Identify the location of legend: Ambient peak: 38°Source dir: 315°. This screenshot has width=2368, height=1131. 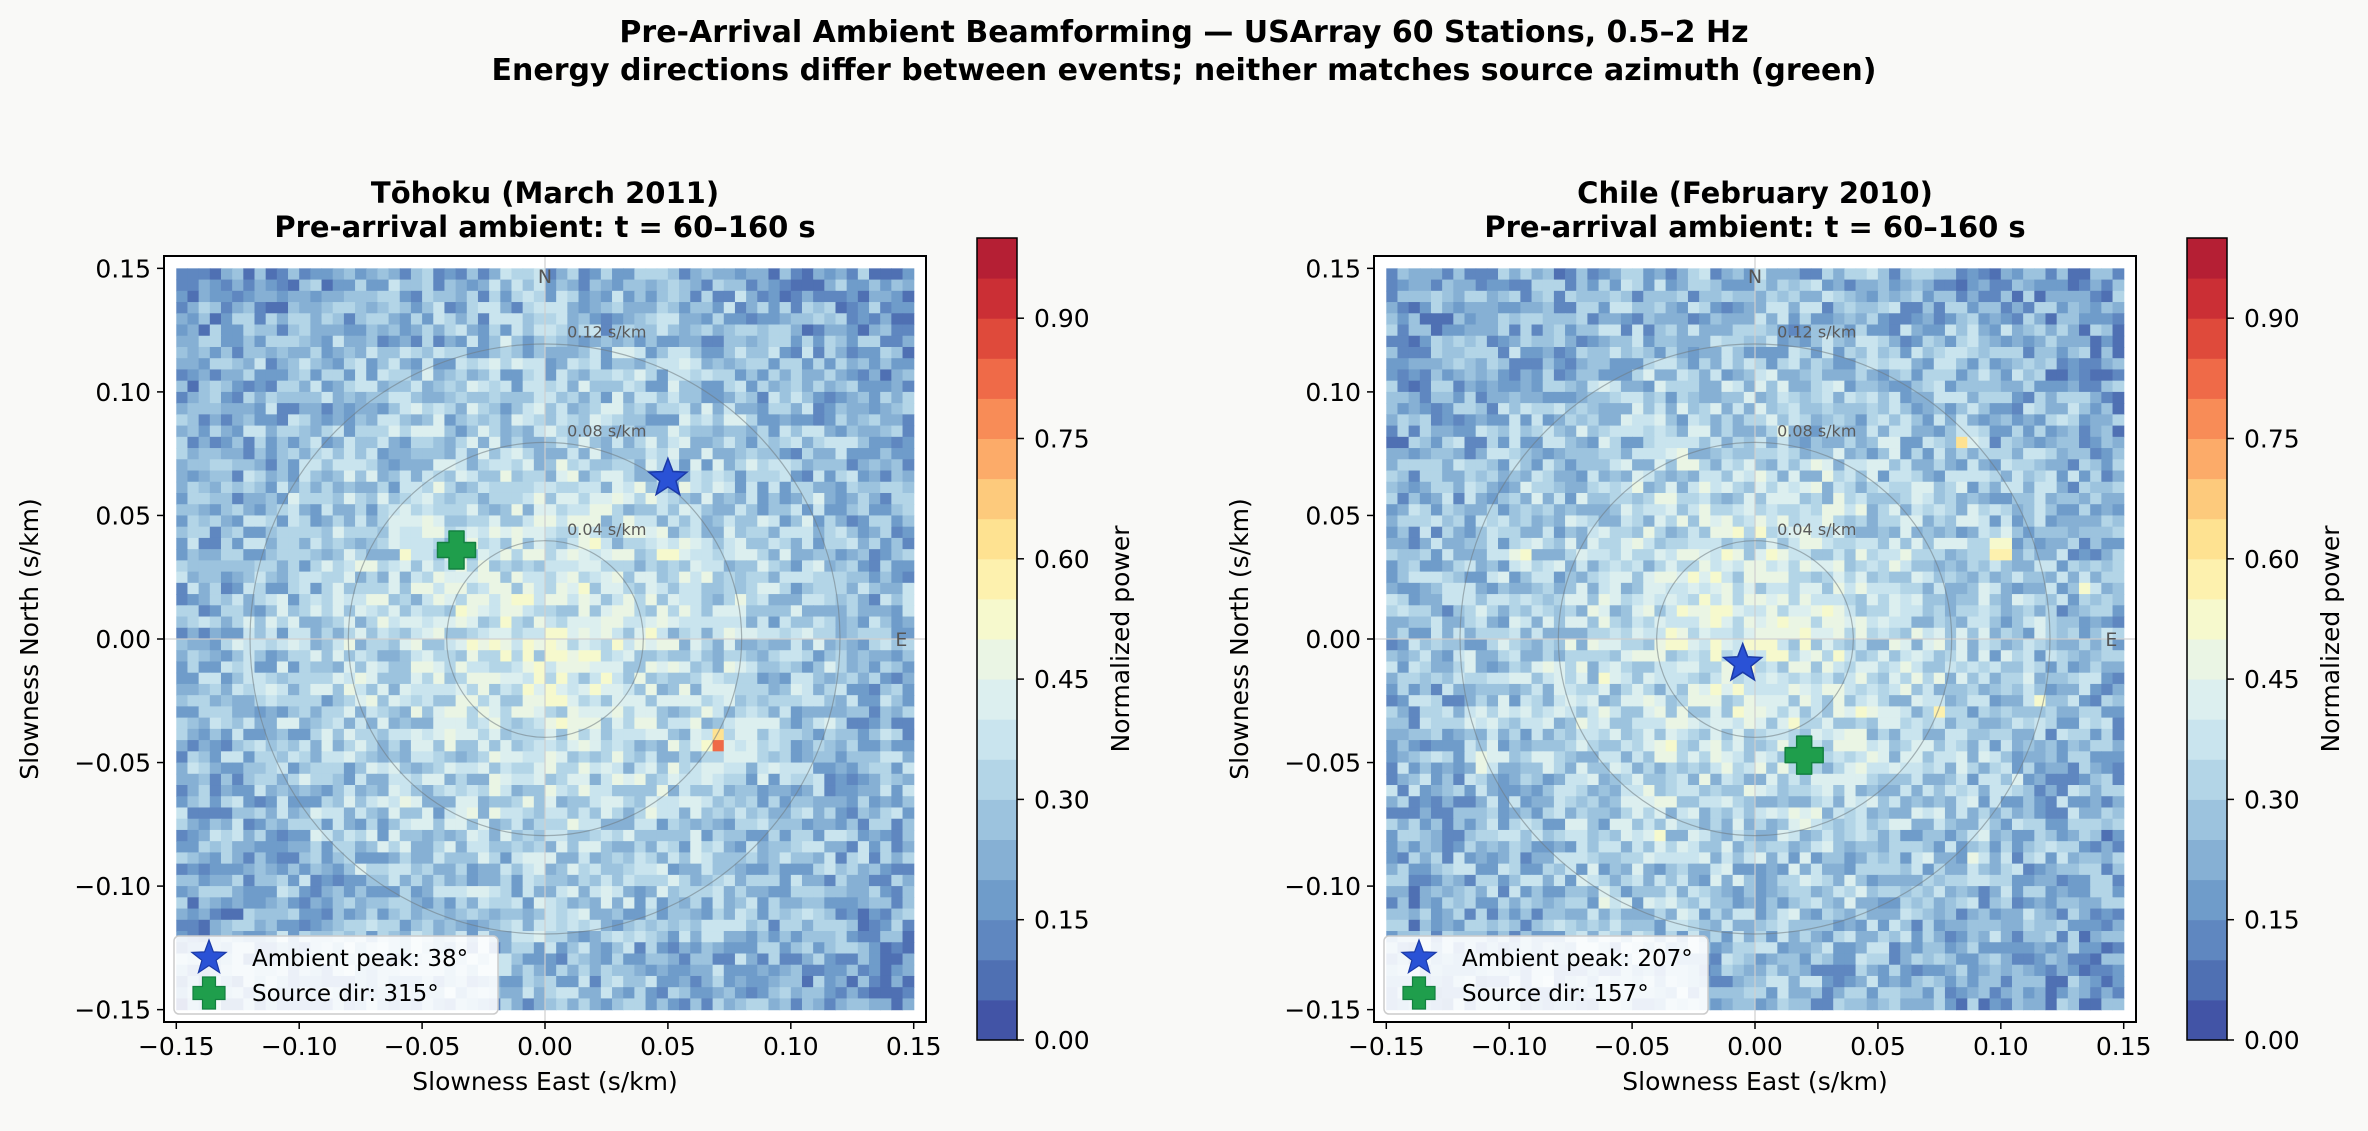
(336, 975).